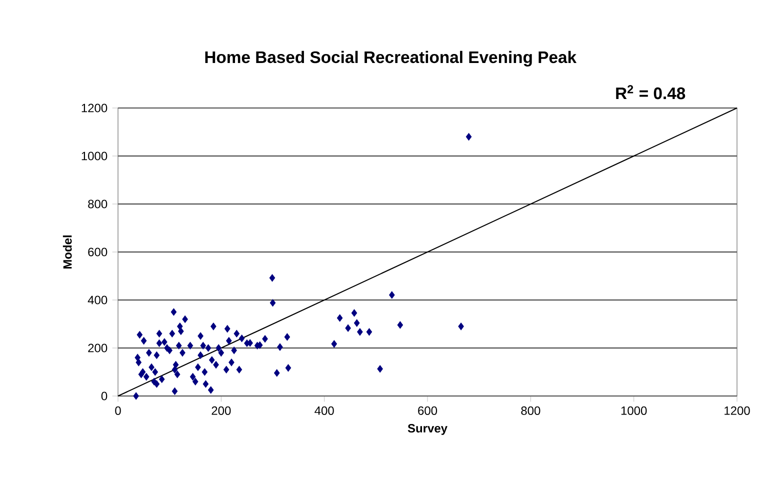 The height and width of the screenshot is (501, 767). Describe the element at coordinates (95, 108) in the screenshot. I see `y-tick-label: 1200` at that location.